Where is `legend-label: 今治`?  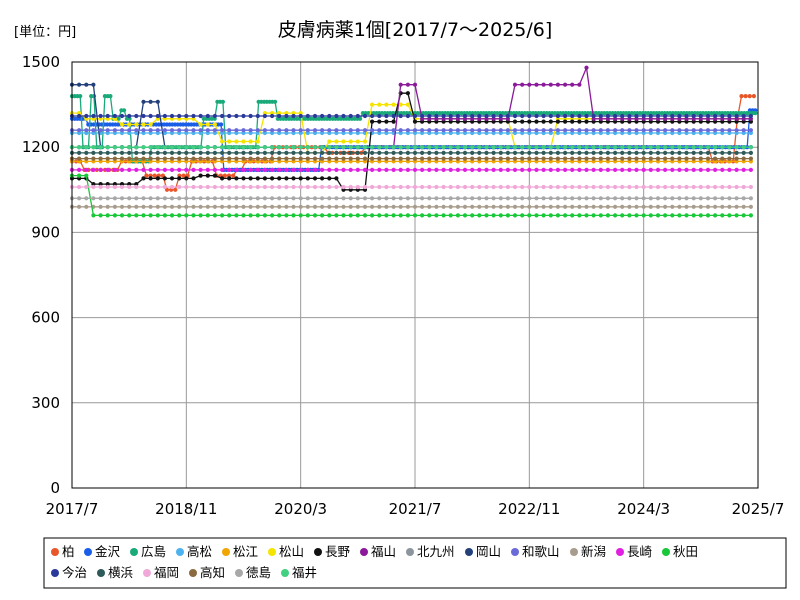
legend-label: 今治 is located at coordinates (74, 572).